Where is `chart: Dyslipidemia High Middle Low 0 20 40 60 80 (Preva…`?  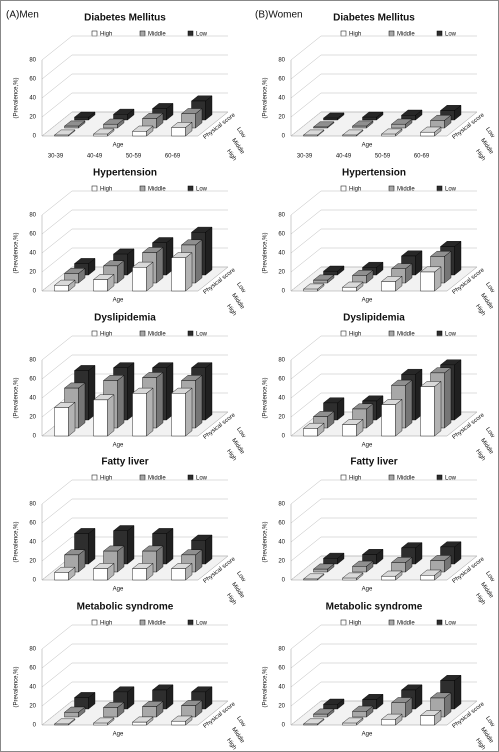
chart: Dyslipidemia High Middle Low 0 20 40 60 80 (Preva… is located at coordinates (130, 388).